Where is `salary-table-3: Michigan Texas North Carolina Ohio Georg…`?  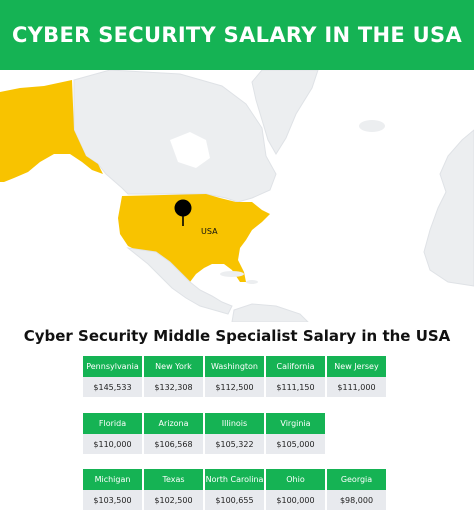 salary-table-3: Michigan Texas North Carolina Ohio Georg… is located at coordinates (234, 489).